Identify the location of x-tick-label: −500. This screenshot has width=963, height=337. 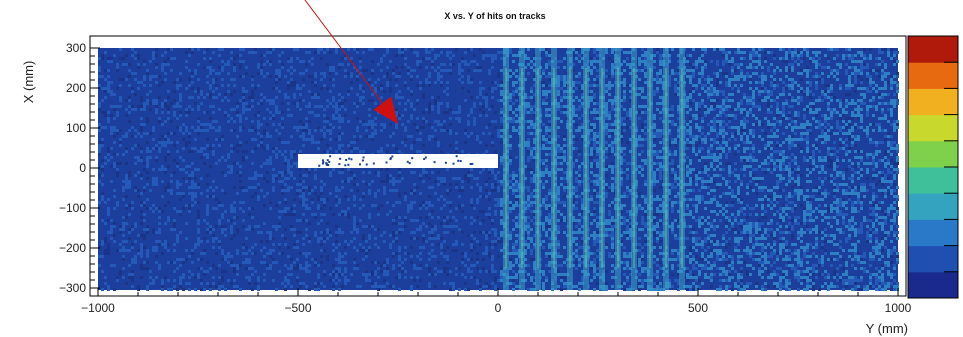
(297, 308).